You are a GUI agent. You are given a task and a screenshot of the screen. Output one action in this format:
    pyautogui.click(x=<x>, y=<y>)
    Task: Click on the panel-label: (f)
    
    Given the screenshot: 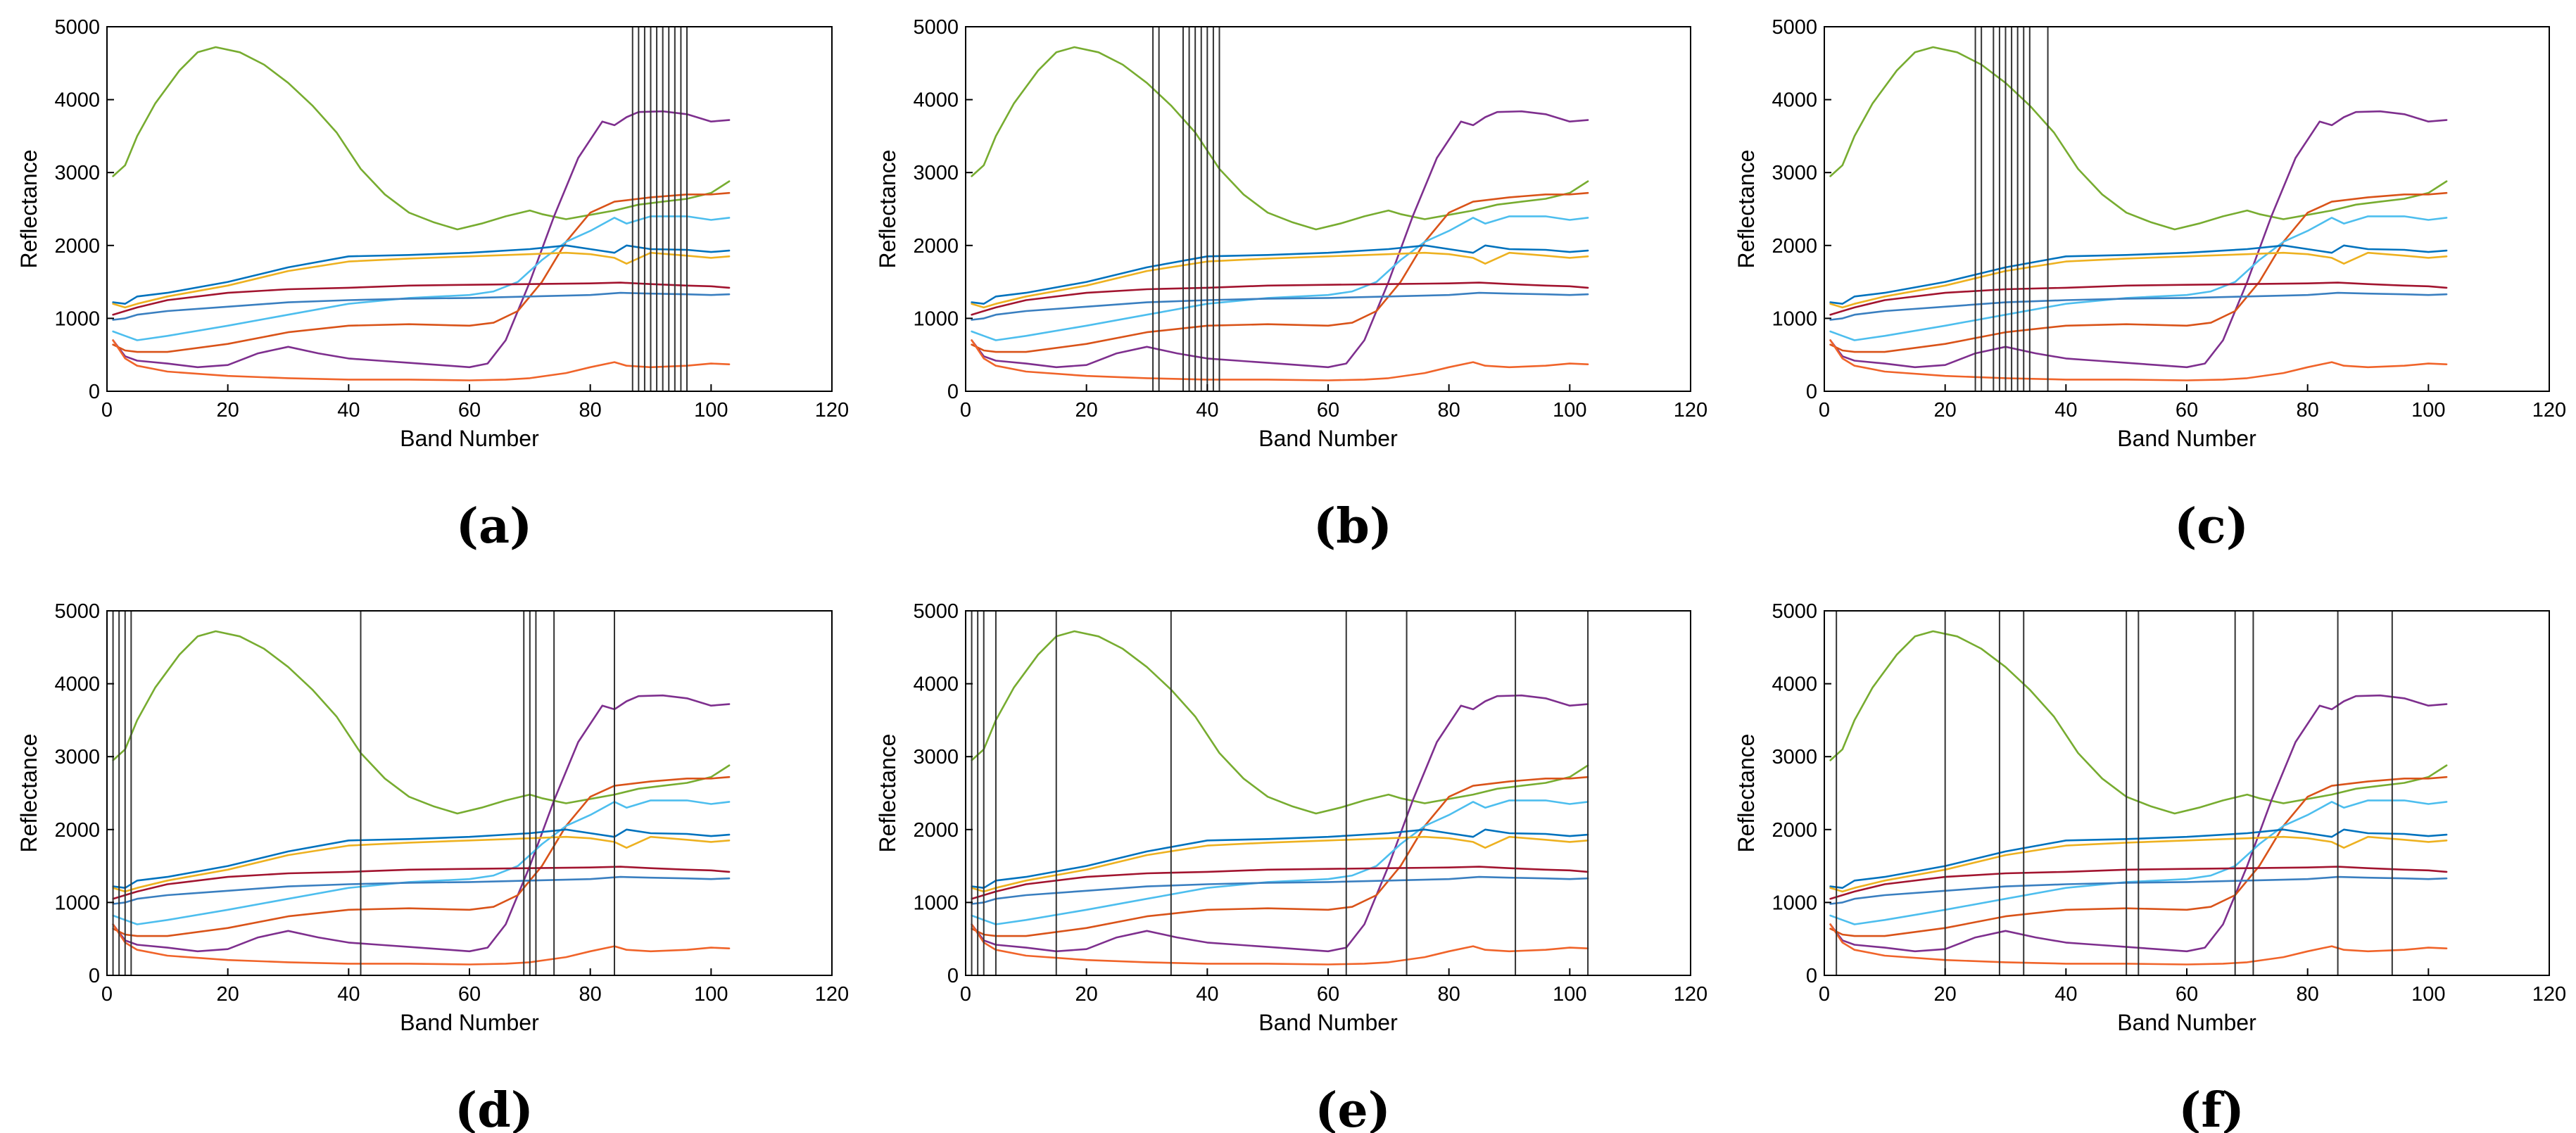 What is the action you would take?
    pyautogui.click(x=2211, y=1108)
    